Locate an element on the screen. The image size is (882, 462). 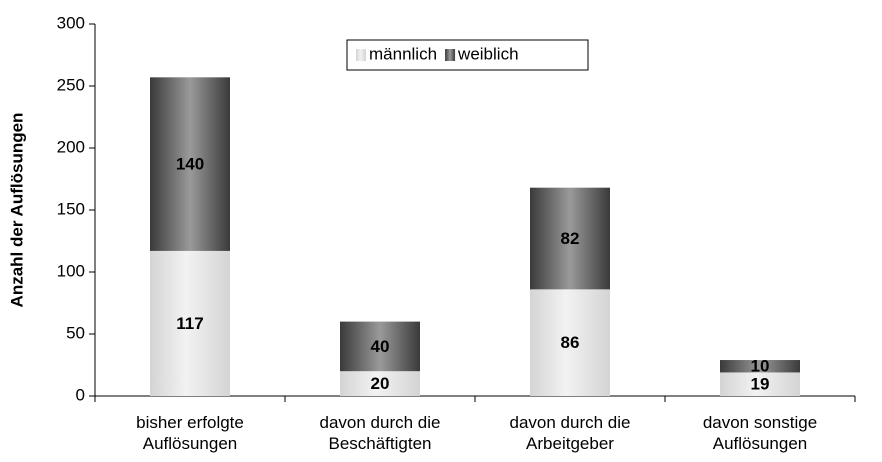
value-label: 86 is located at coordinates (570, 342).